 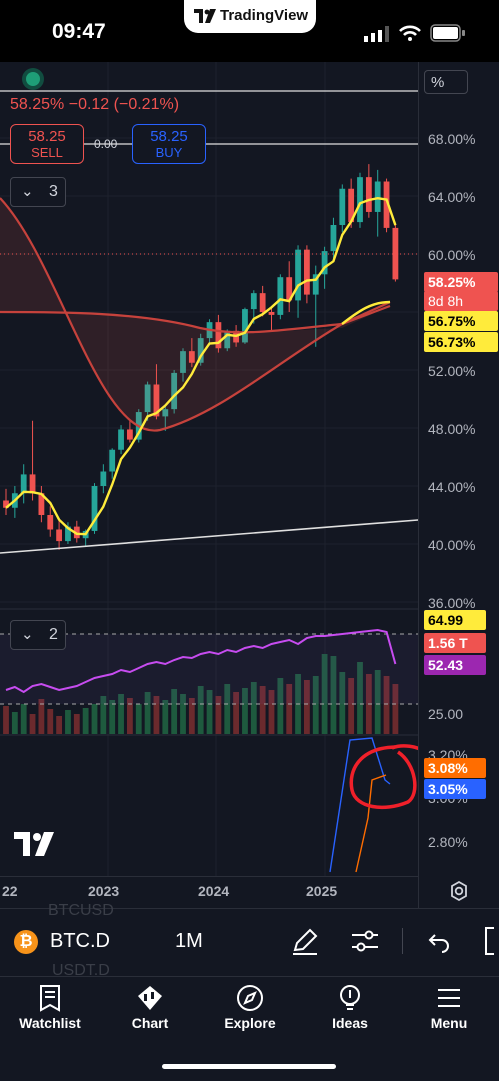 I want to click on price-tick: 52.00%, so click(x=452, y=371).